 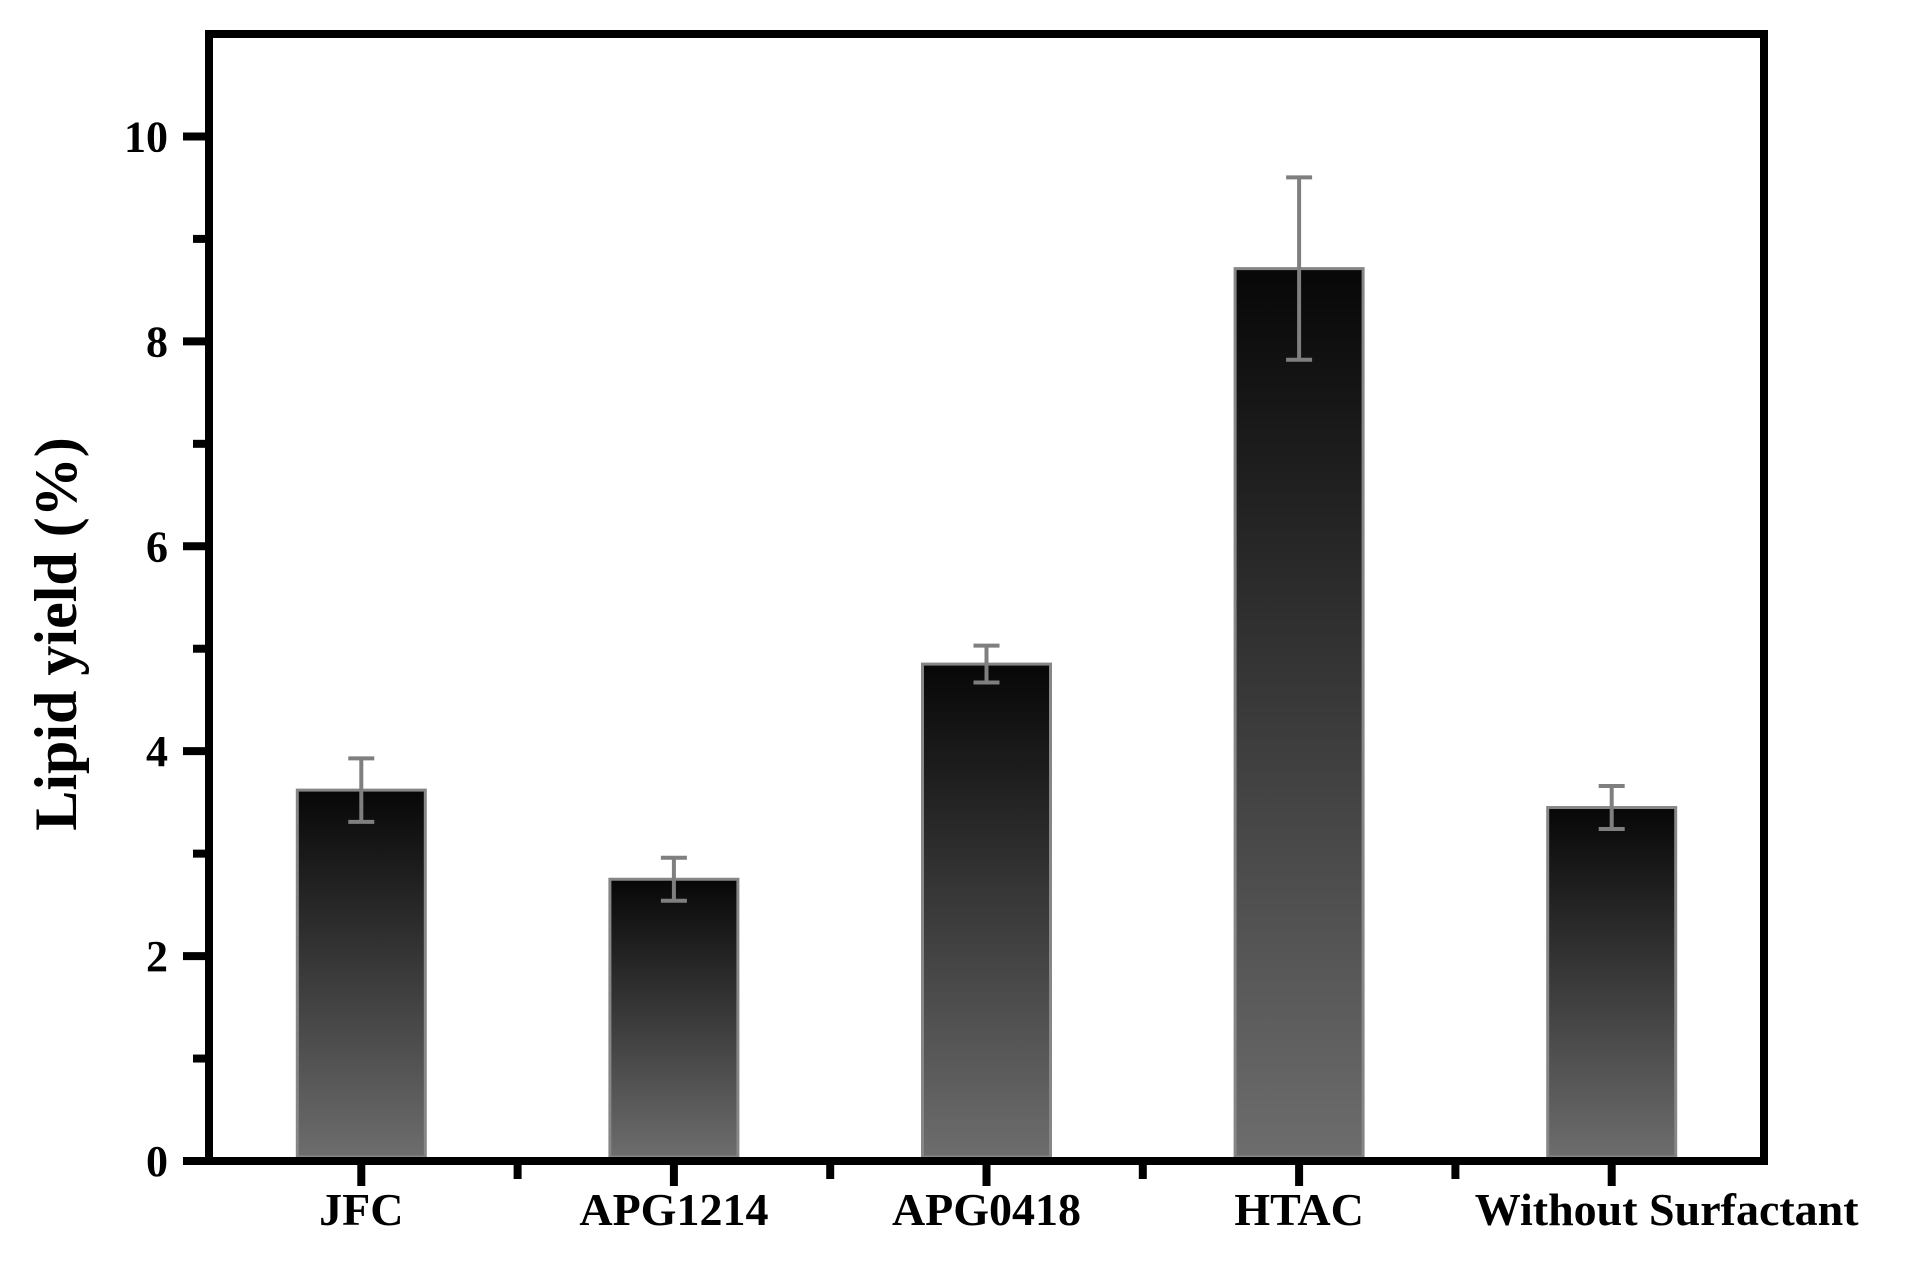 I want to click on y-tick-label: 0, so click(x=157, y=1161).